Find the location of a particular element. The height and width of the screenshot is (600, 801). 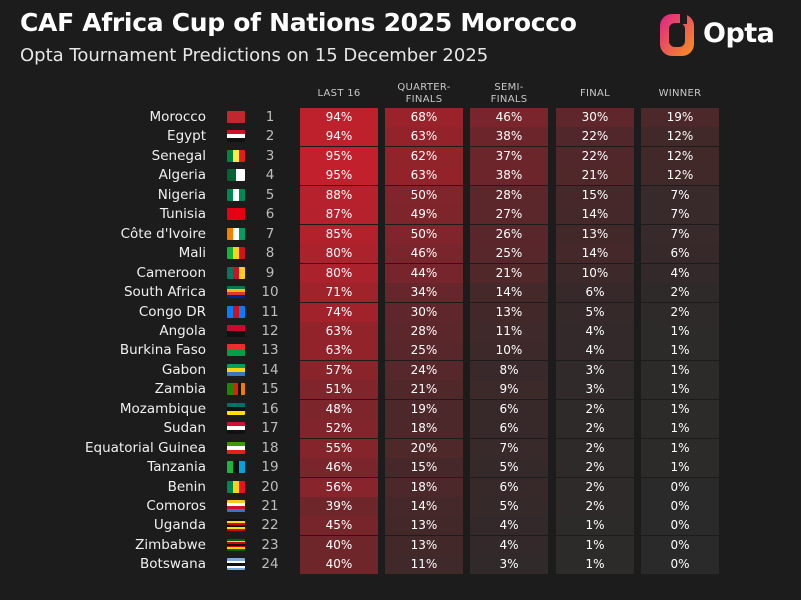

prob-cell: 26% is located at coordinates (509, 234).